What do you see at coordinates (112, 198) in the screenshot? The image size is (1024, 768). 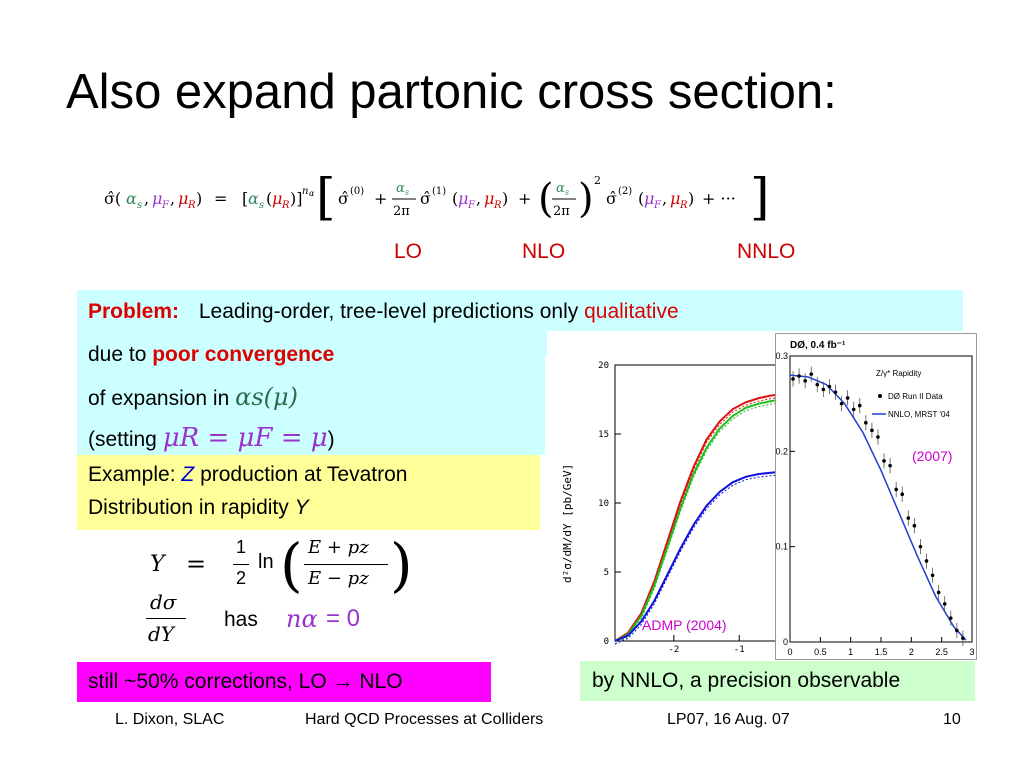 I see `svg-text: σ̂(` at bounding box center [112, 198].